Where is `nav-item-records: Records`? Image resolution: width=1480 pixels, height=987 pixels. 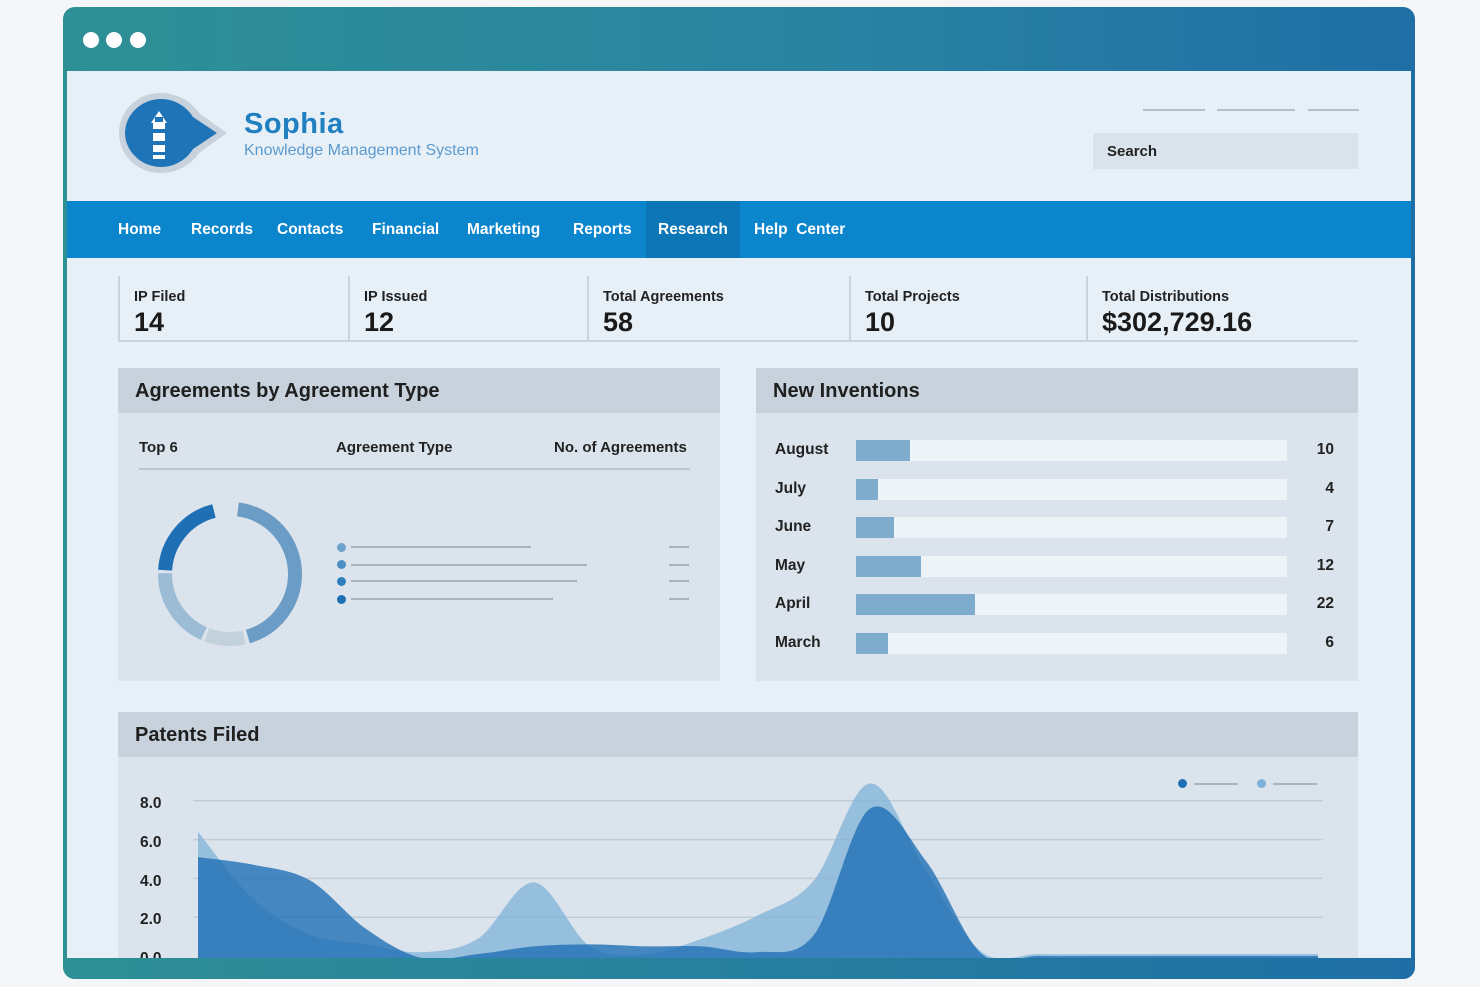 nav-item-records: Records is located at coordinates (222, 229).